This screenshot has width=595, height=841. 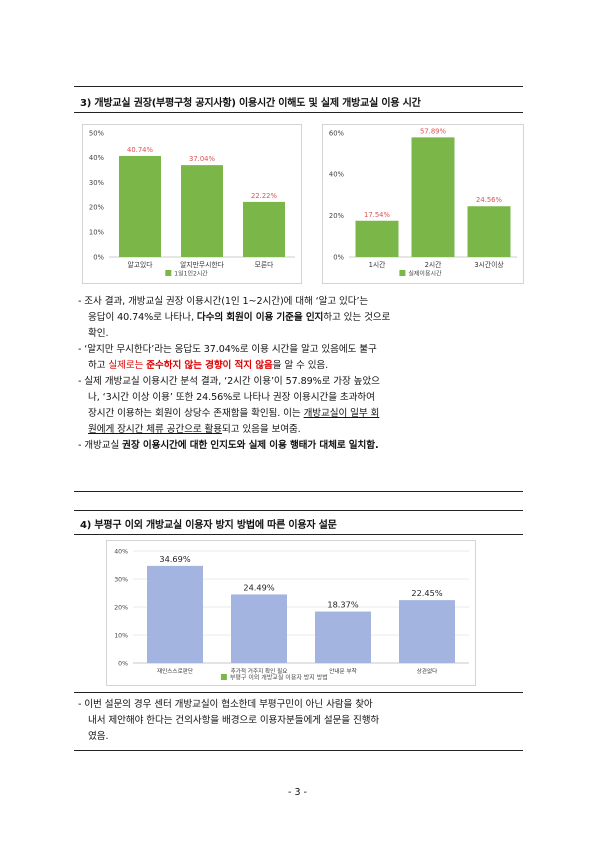 I want to click on data-label: 40.74%, so click(x=140, y=150).